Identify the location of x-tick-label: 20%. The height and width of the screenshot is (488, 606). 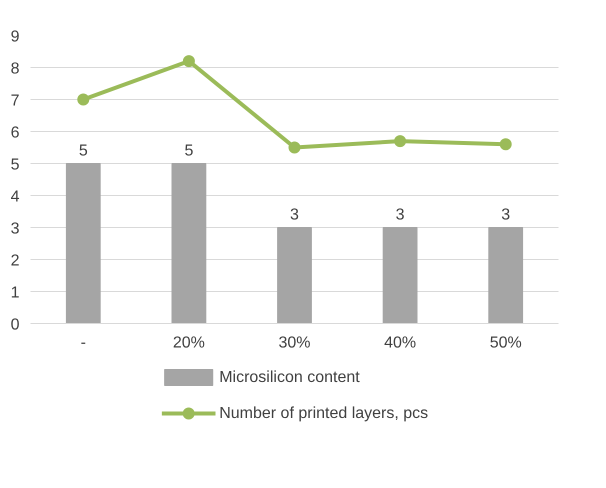
(188, 343).